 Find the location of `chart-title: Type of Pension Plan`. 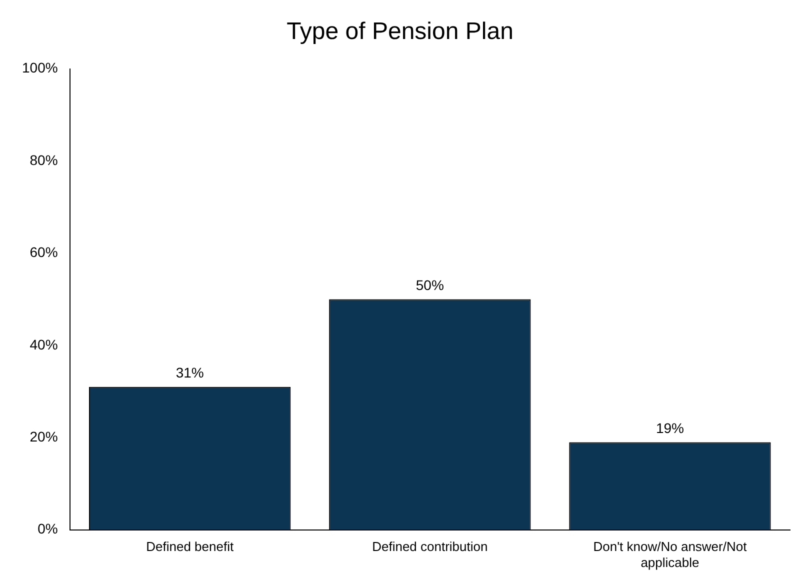

chart-title: Type of Pension Plan is located at coordinates (400, 32).